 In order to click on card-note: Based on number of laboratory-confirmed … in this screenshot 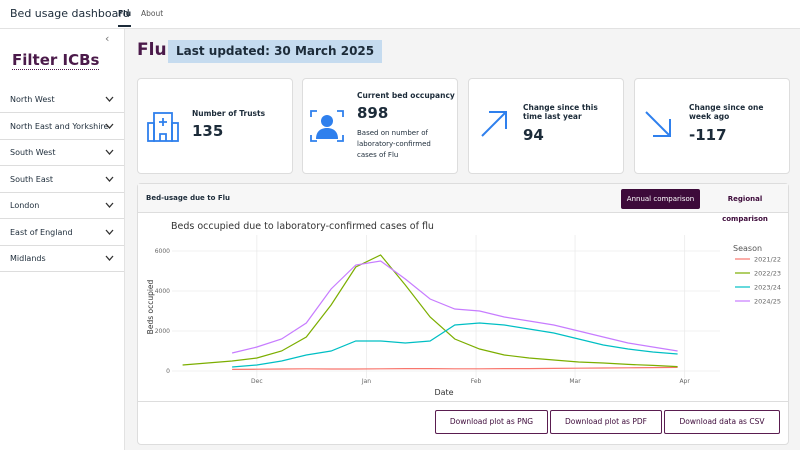, I will do `click(394, 144)`.